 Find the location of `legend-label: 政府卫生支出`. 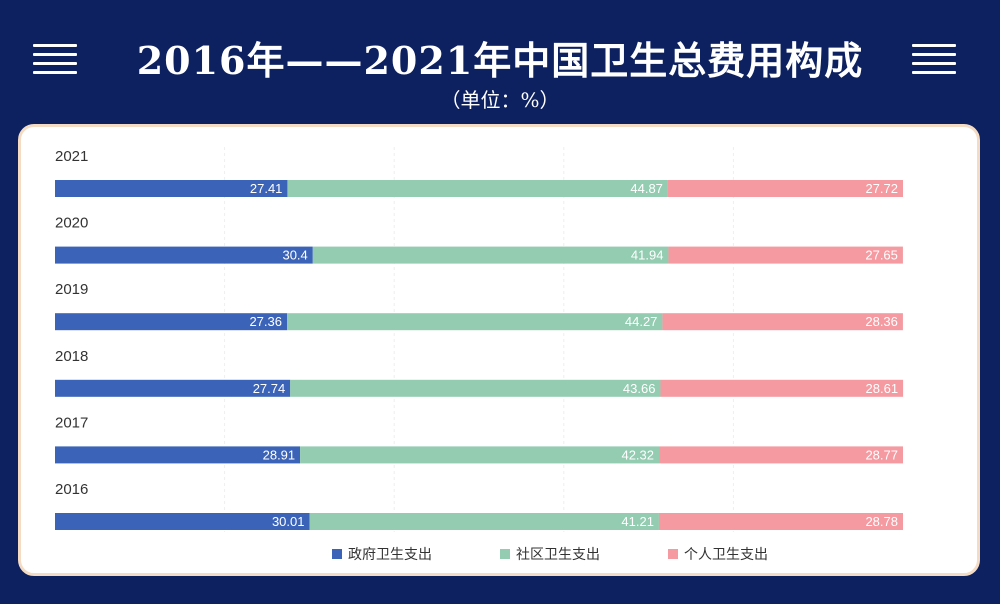

legend-label: 政府卫生支出 is located at coordinates (390, 555).